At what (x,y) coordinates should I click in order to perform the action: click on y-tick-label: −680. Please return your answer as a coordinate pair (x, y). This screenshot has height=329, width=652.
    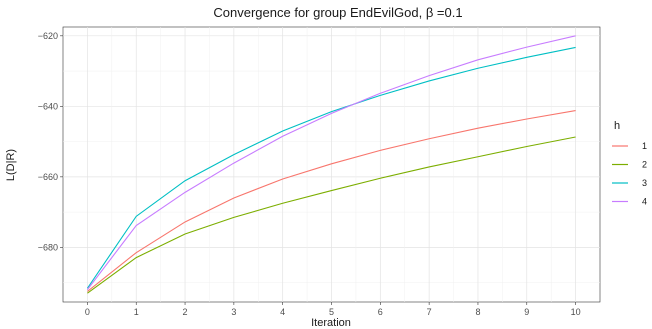
    Looking at the image, I should click on (48, 247).